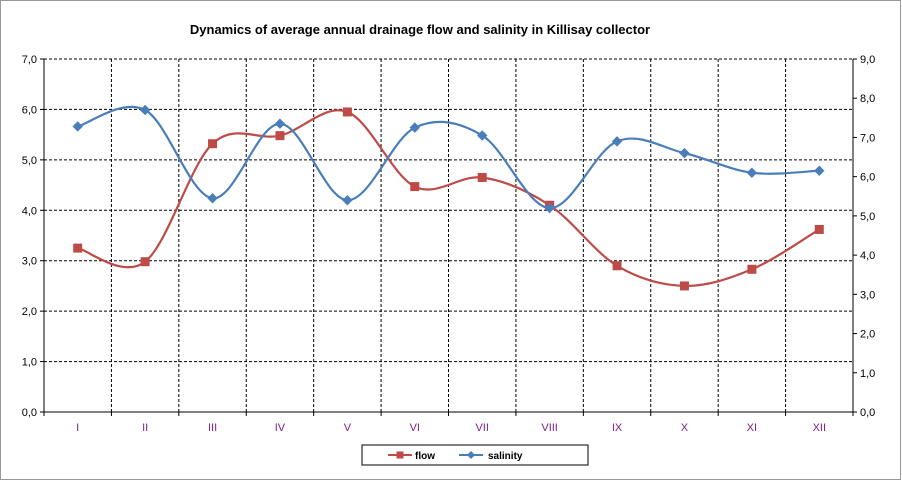 The width and height of the screenshot is (902, 486). What do you see at coordinates (212, 428) in the screenshot?
I see `x-tick-label: III` at bounding box center [212, 428].